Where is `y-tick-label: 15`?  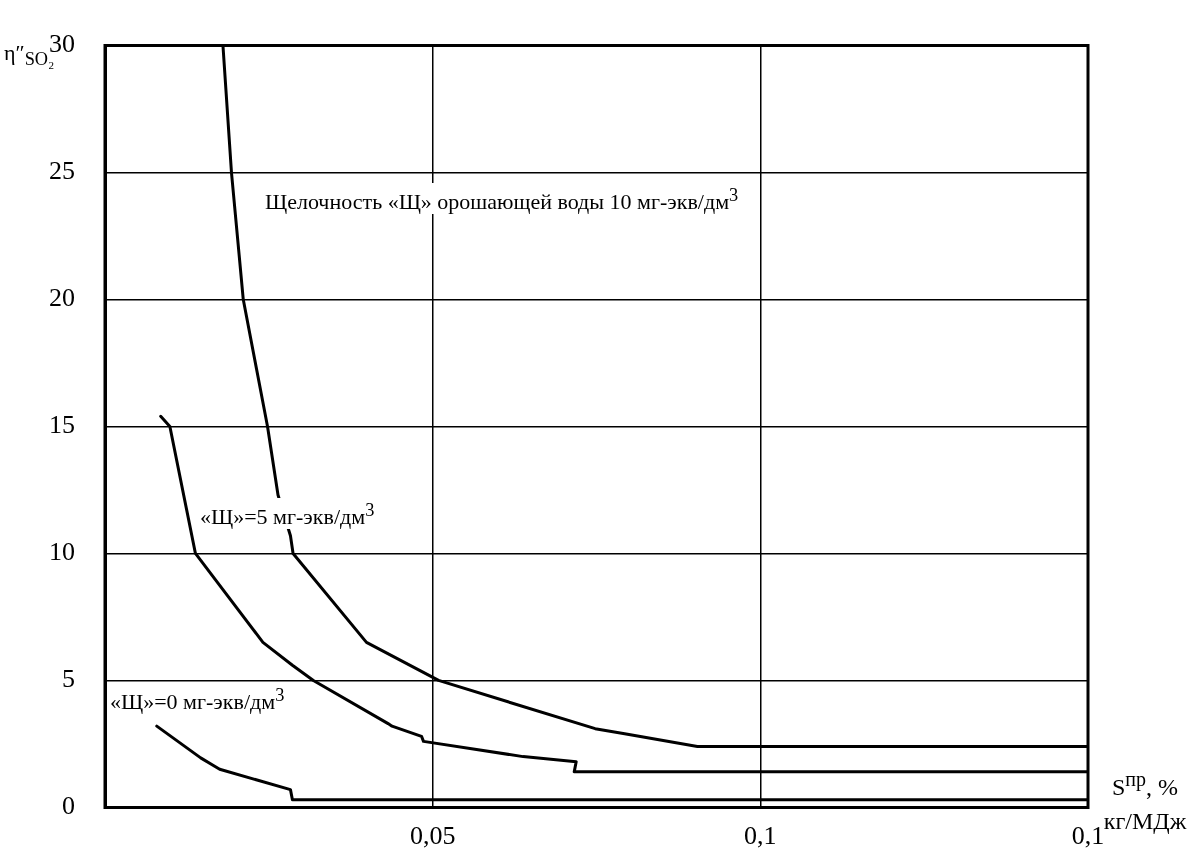 y-tick-label: 15 is located at coordinates (62, 425).